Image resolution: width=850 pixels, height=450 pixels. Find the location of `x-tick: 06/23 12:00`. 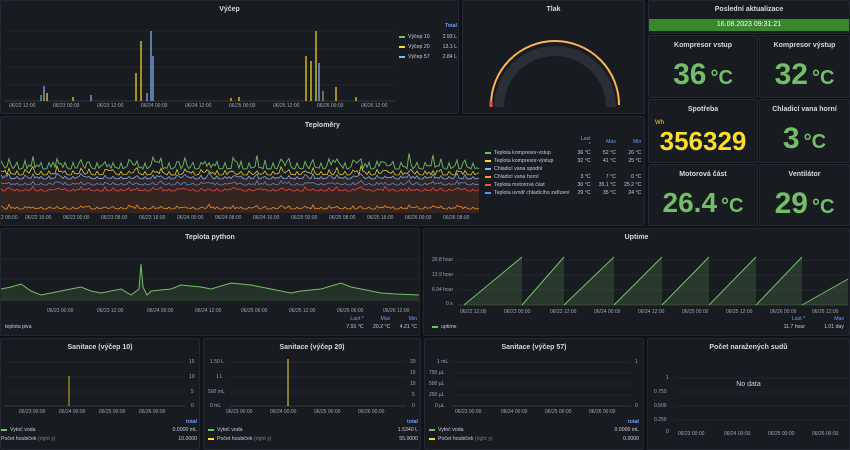

x-tick: 06/23 12:00 is located at coordinates (110, 311).